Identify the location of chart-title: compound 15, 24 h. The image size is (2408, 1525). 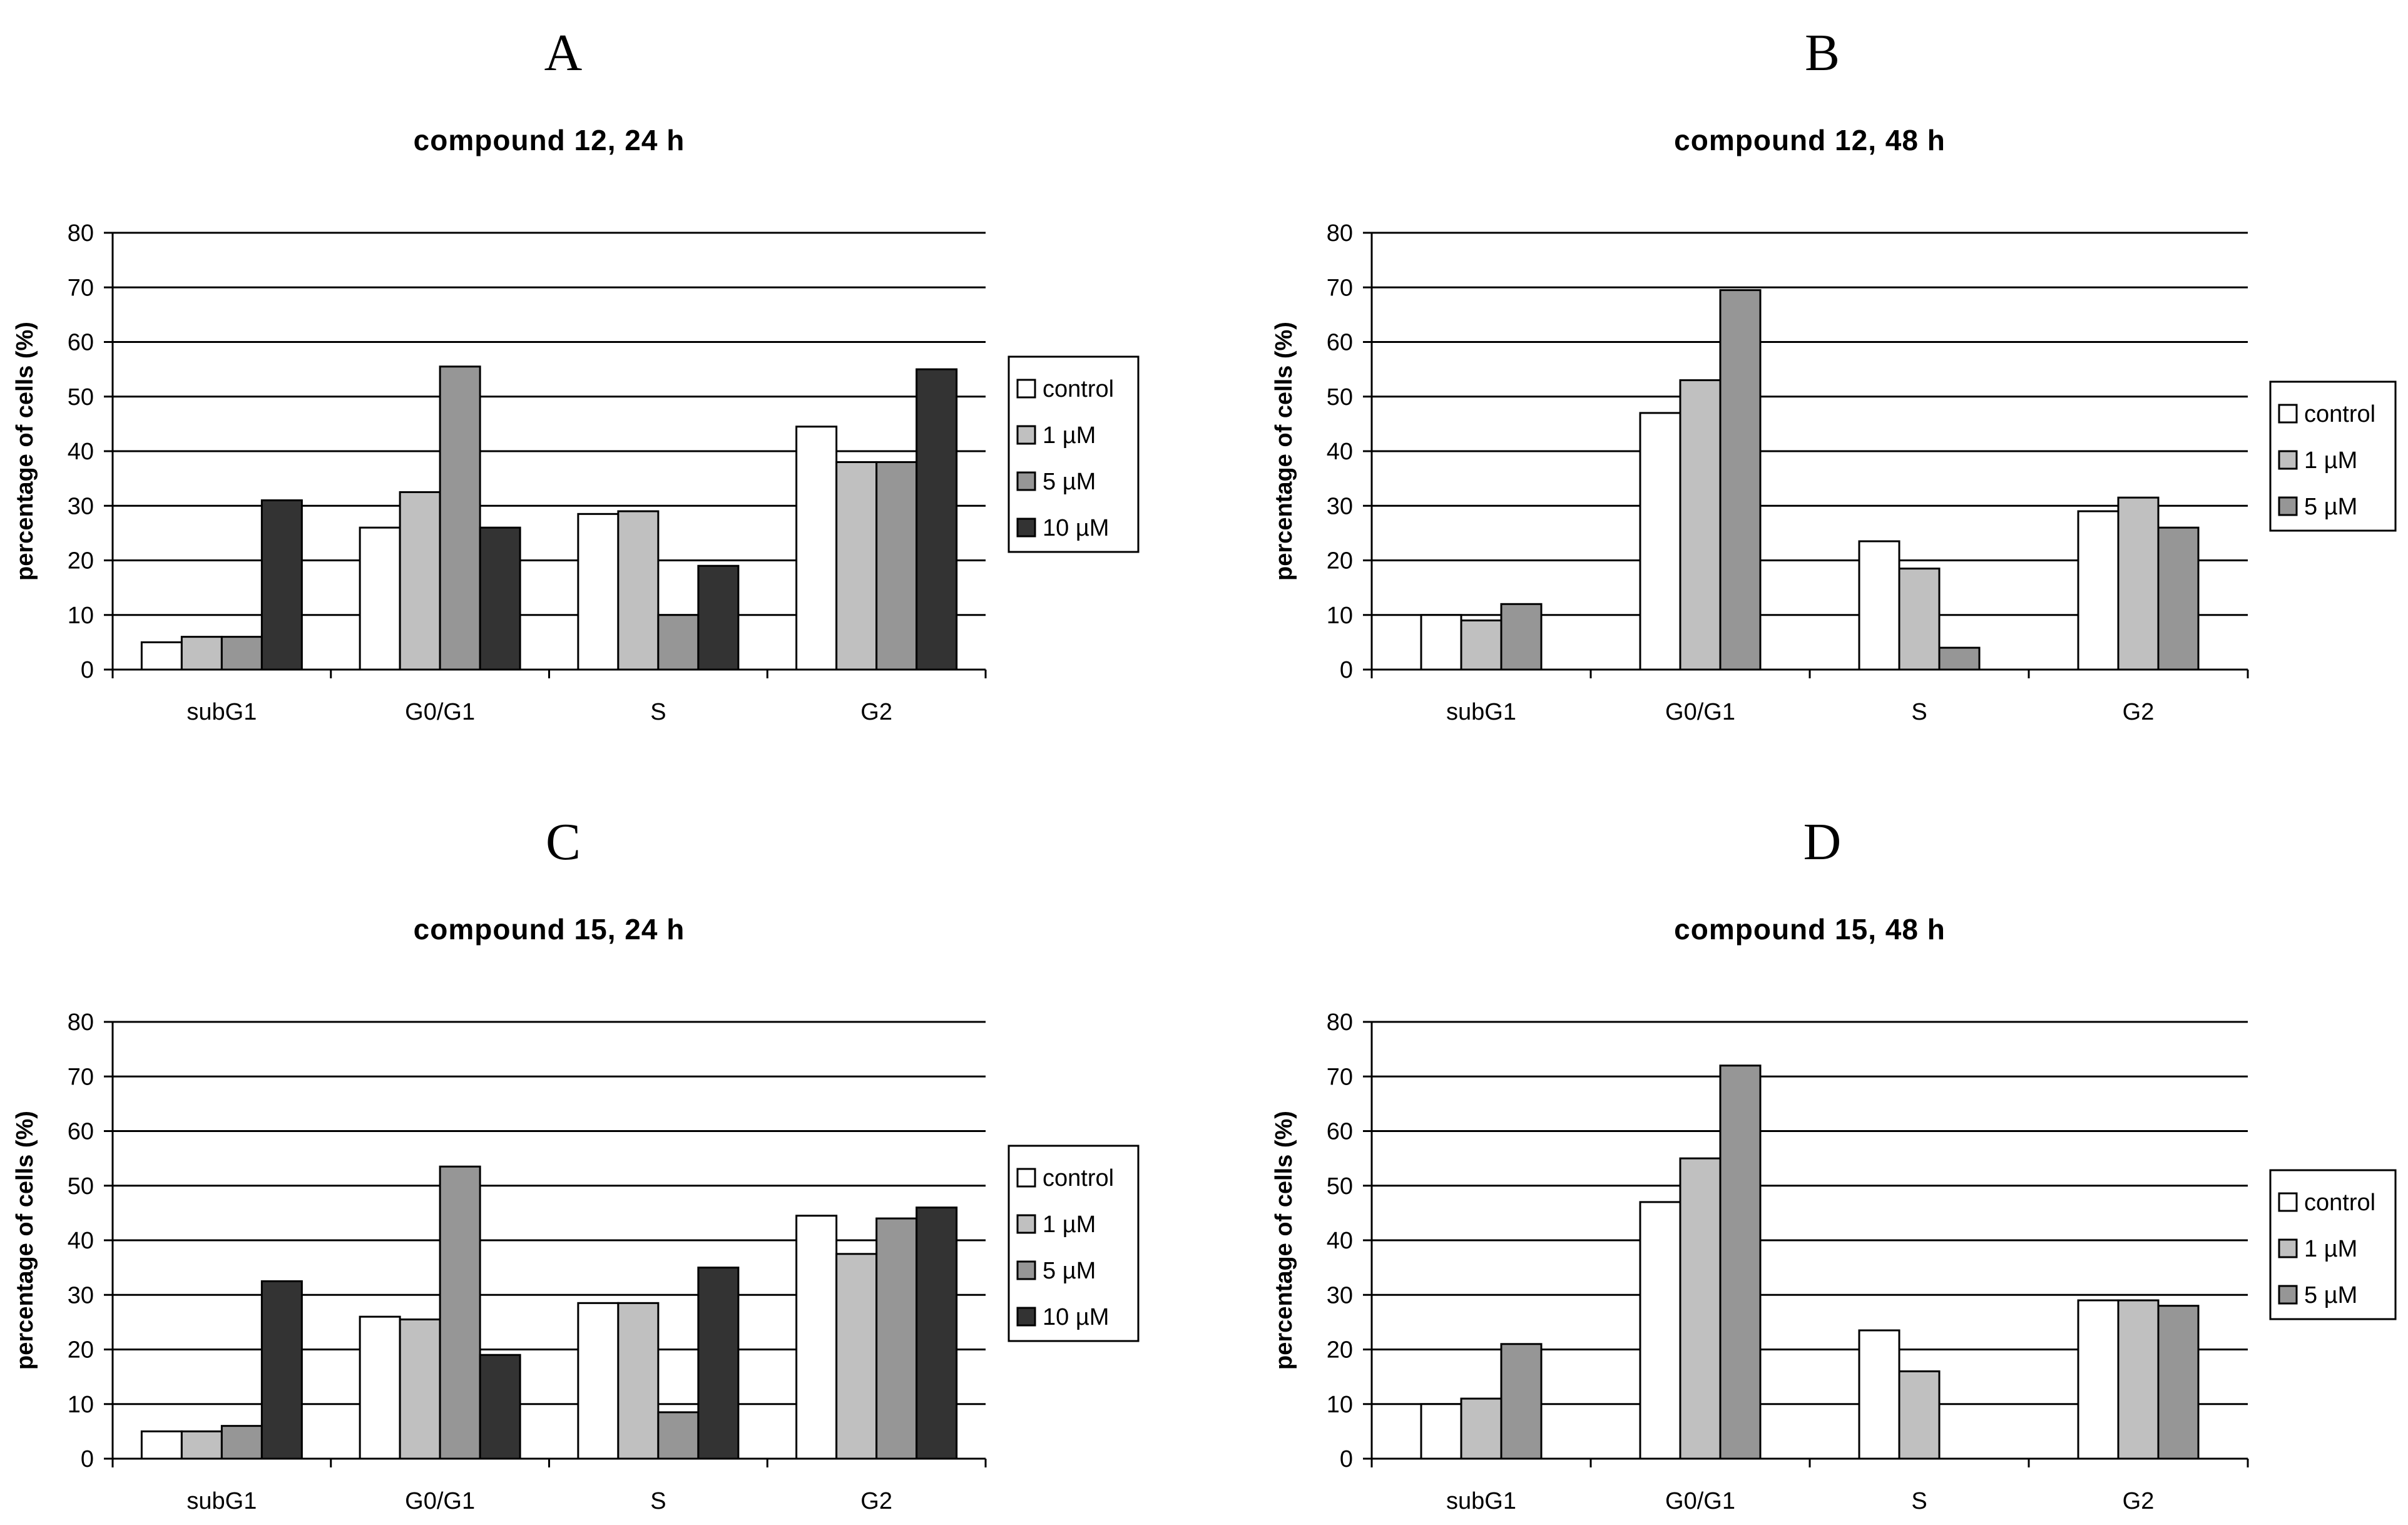
(549, 930).